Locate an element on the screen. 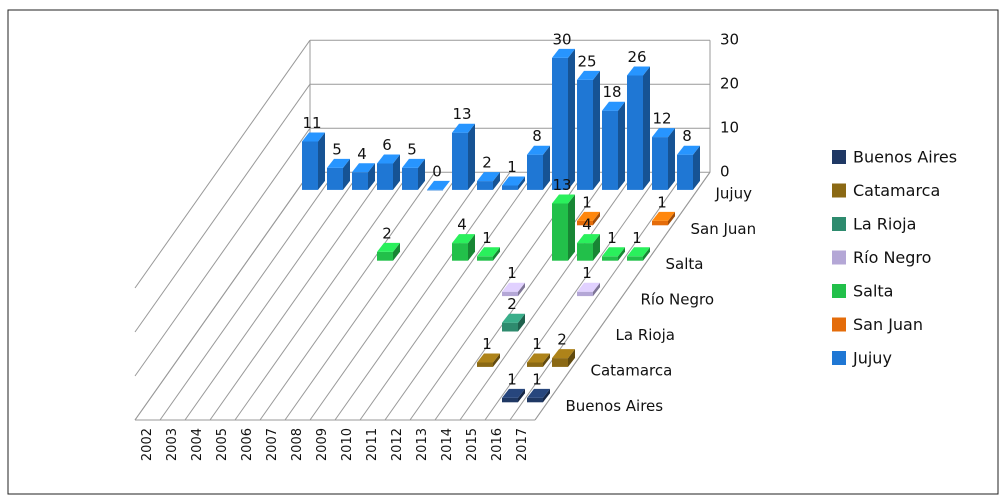  z-tick-label: 30 is located at coordinates (729, 40).